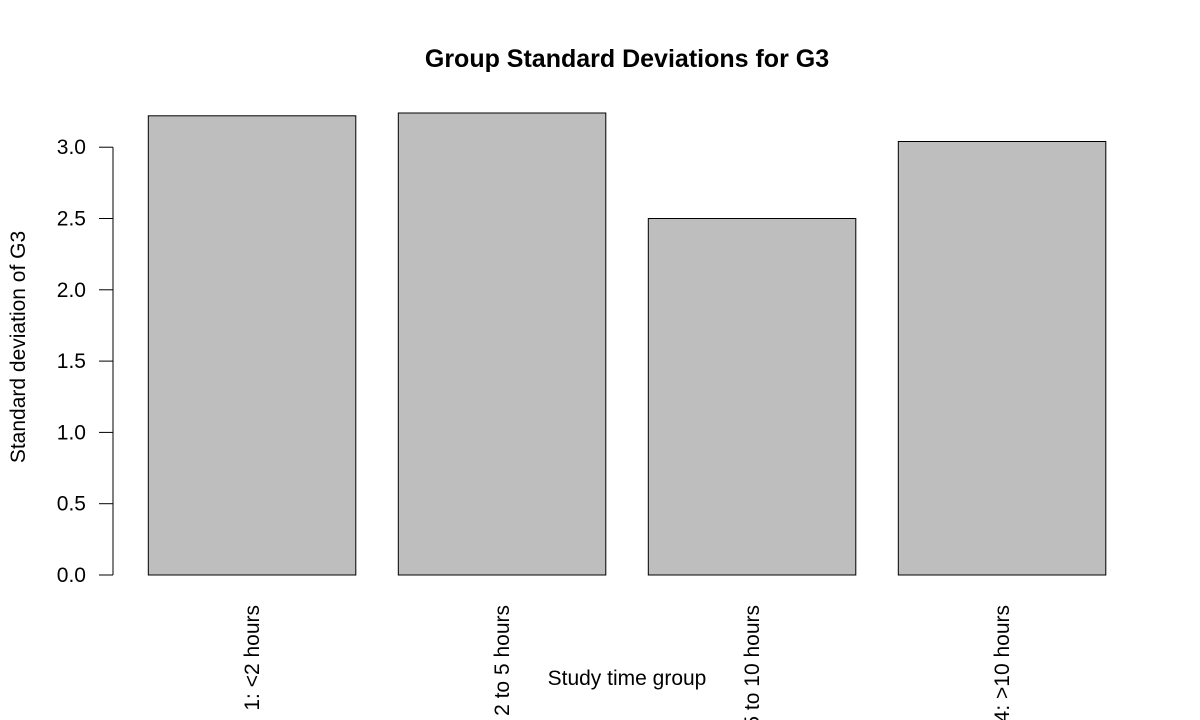 This screenshot has height=720, width=1200. What do you see at coordinates (71, 575) in the screenshot?
I see `y-tick-label: 0.0` at bounding box center [71, 575].